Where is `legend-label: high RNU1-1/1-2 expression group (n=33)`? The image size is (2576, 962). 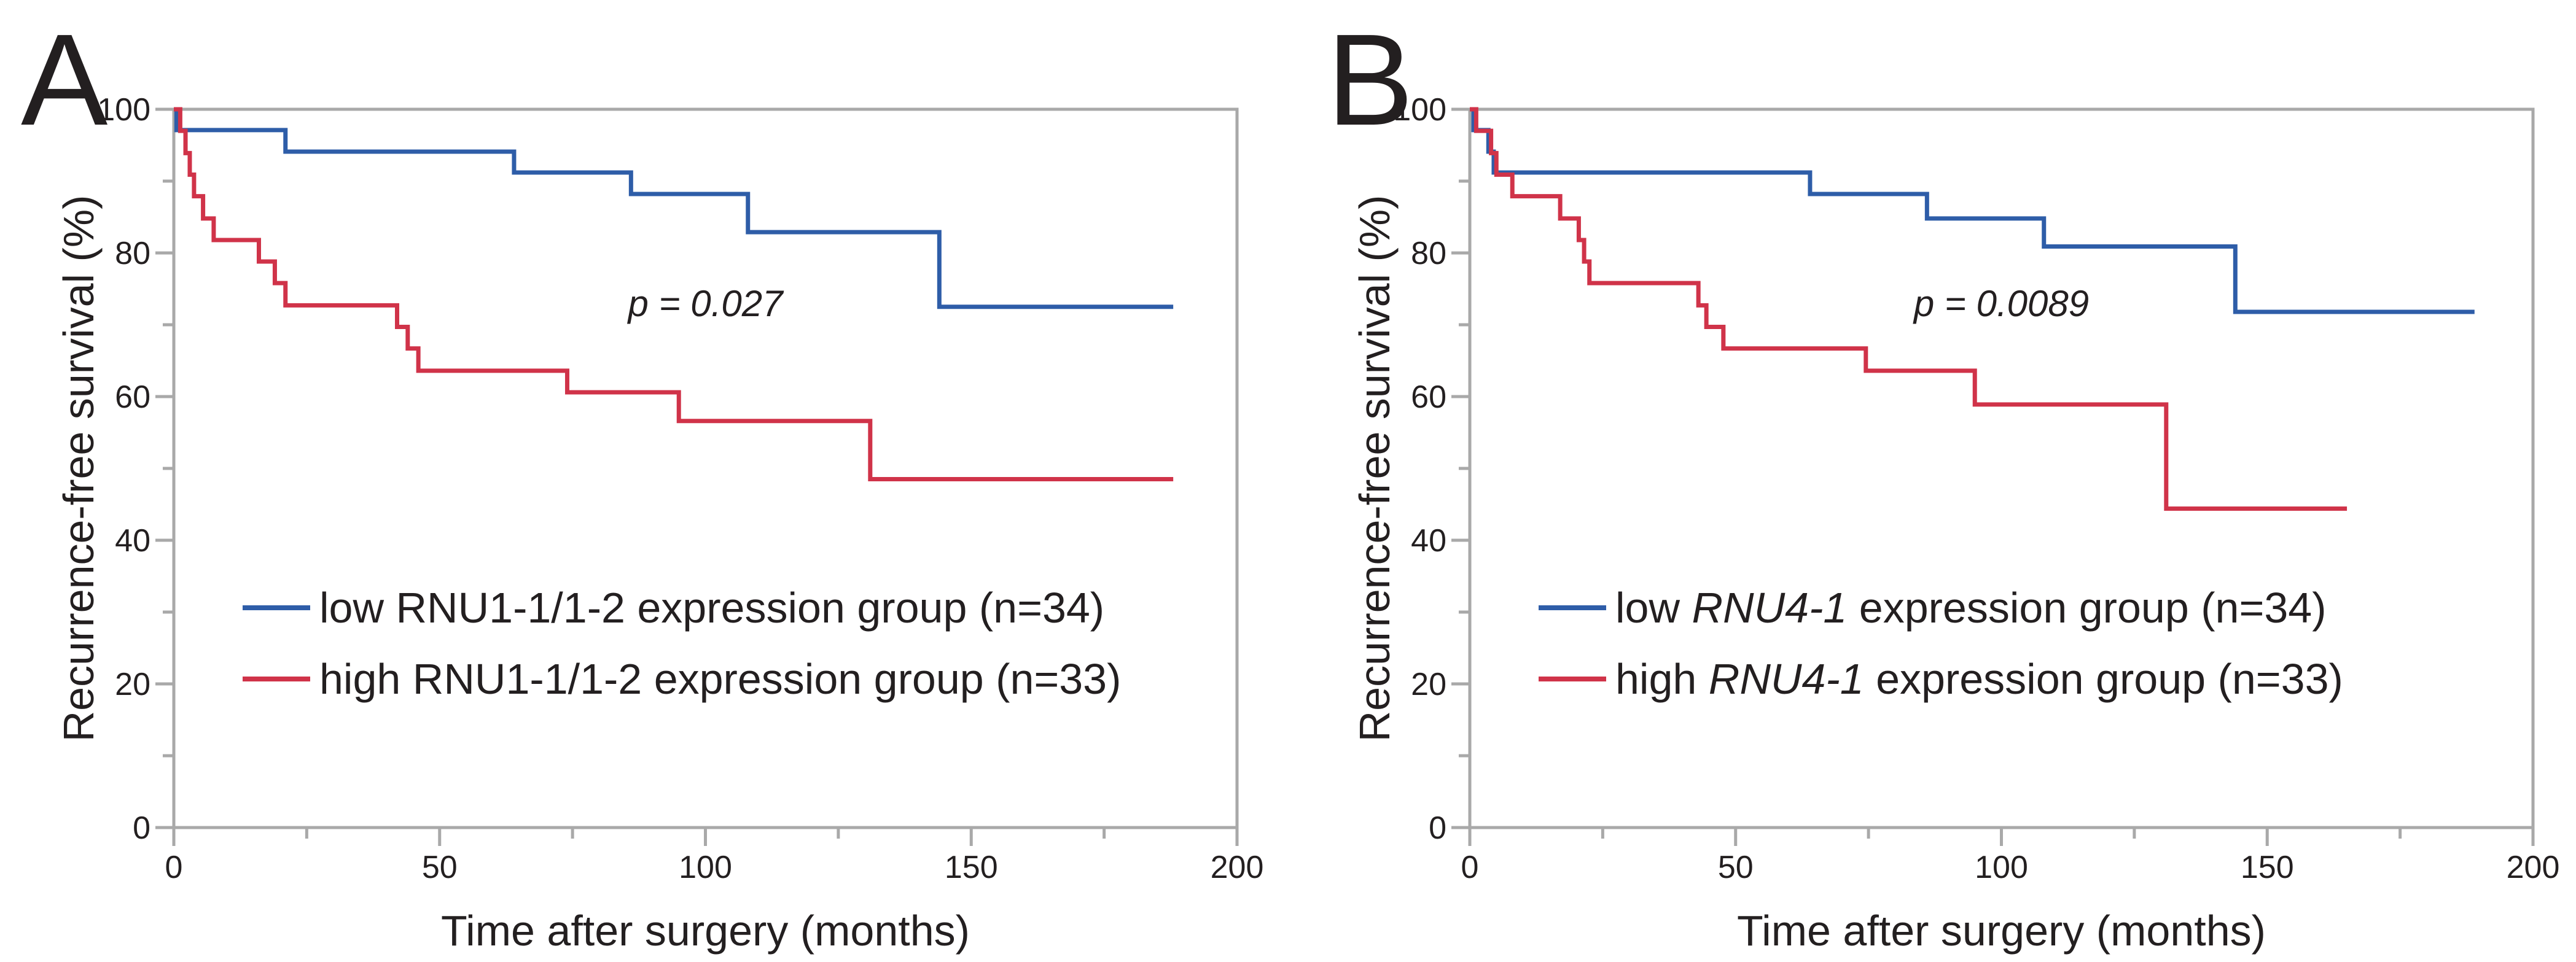 legend-label: high RNU1-1/1-2 expression group (n=33) is located at coordinates (720, 679).